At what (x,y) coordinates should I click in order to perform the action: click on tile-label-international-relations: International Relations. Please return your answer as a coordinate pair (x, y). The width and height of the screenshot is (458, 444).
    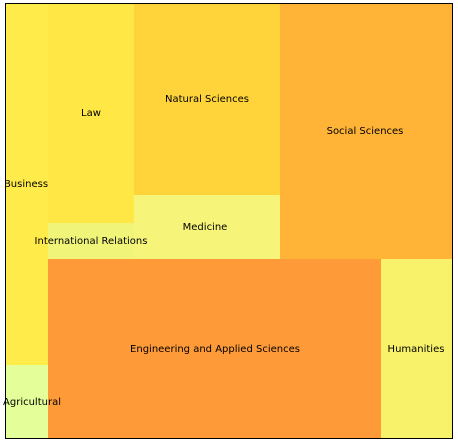
    Looking at the image, I should click on (91, 241).